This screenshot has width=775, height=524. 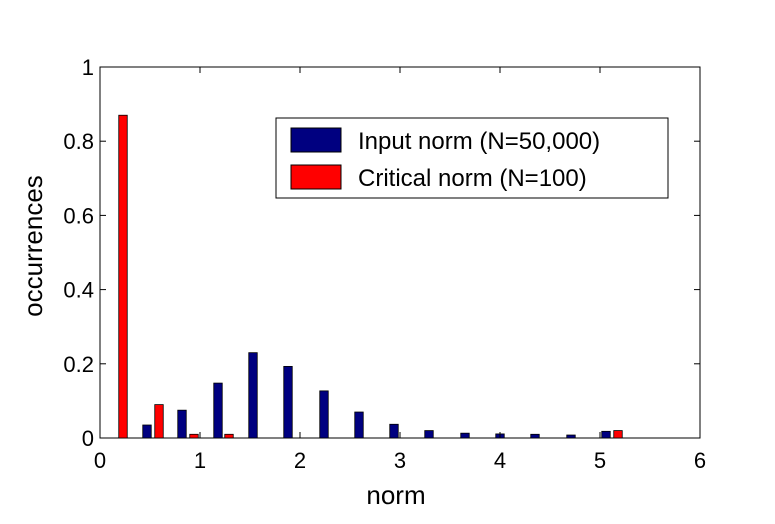 What do you see at coordinates (78, 215) in the screenshot?
I see `y-tick-label-3: 0.6` at bounding box center [78, 215].